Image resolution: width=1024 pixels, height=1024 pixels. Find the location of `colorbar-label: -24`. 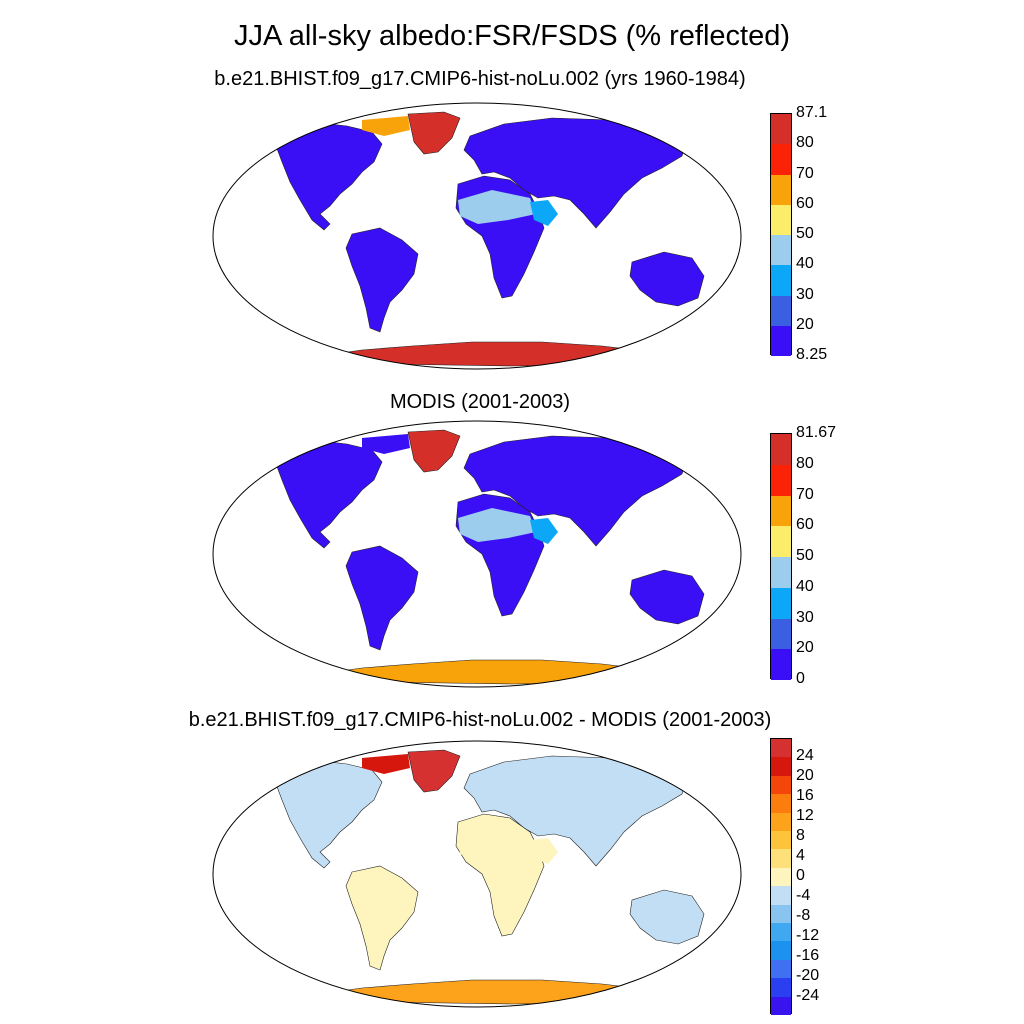

colorbar-label: -24 is located at coordinates (808, 995).